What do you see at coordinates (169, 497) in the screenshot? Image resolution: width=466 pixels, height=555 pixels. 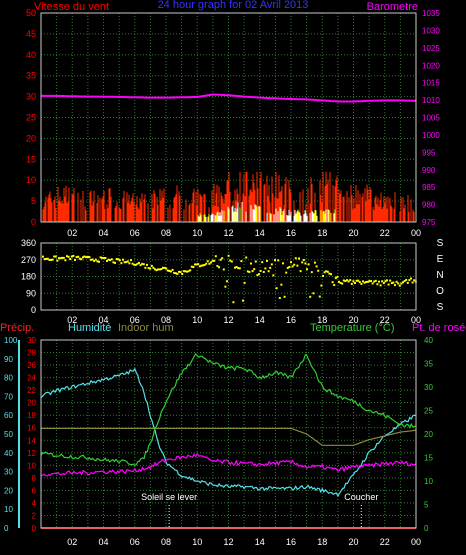 I see `annotation-label: Soleil se lever` at bounding box center [169, 497].